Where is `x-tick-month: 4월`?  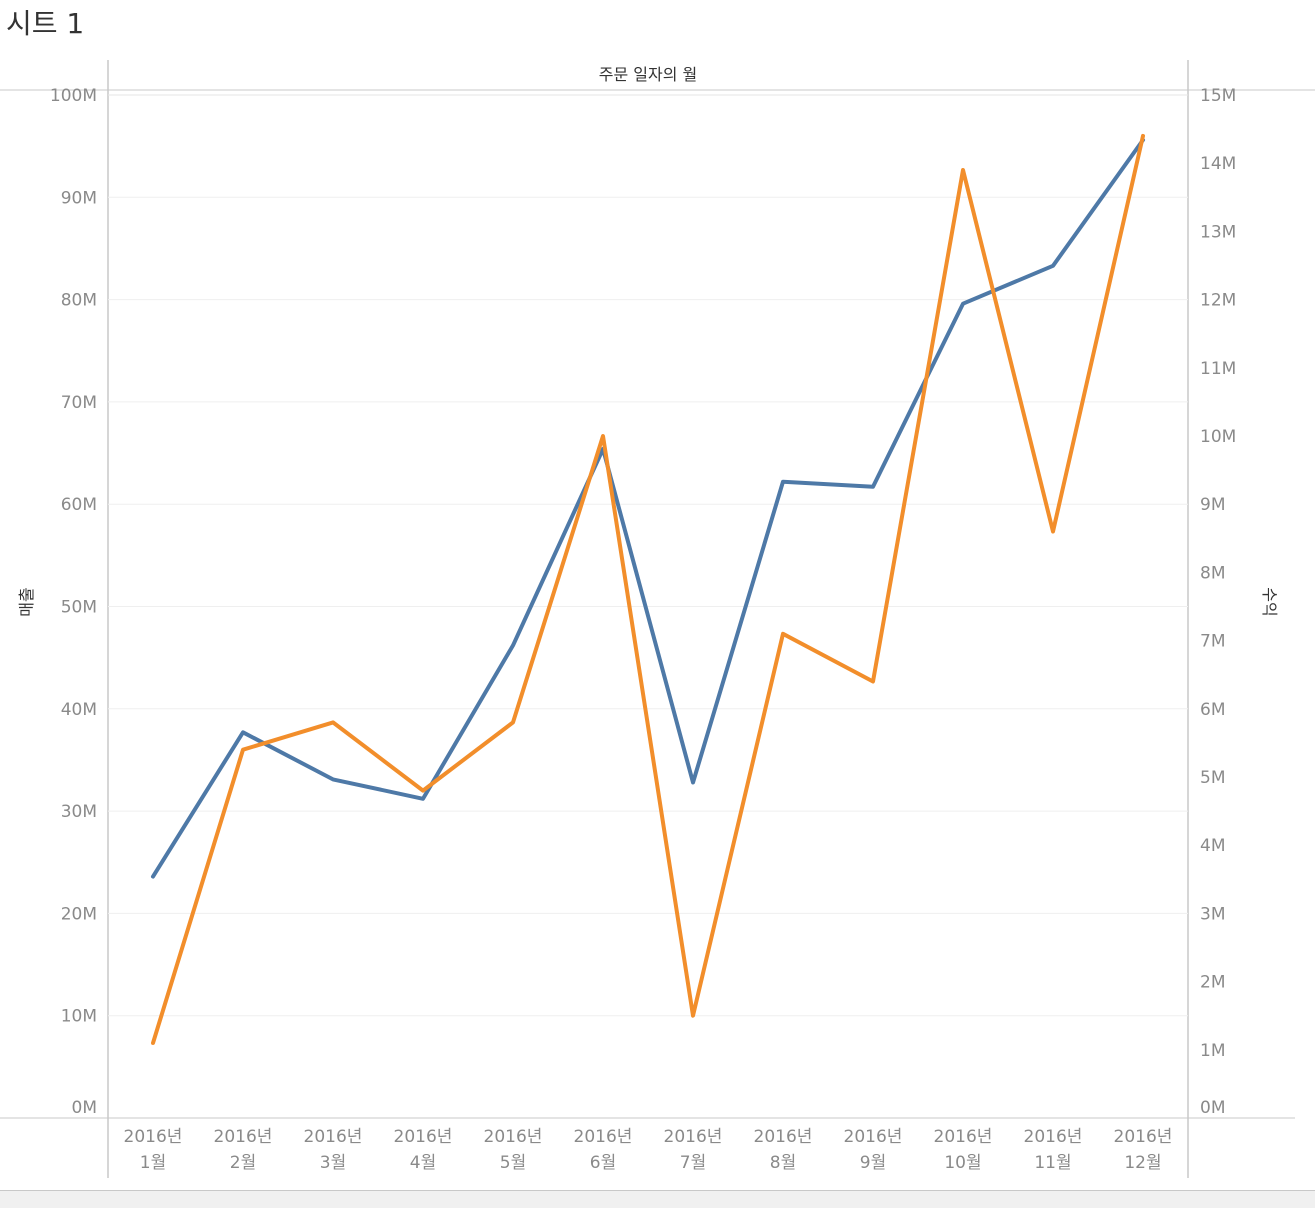
x-tick-month: 4월 is located at coordinates (423, 1163).